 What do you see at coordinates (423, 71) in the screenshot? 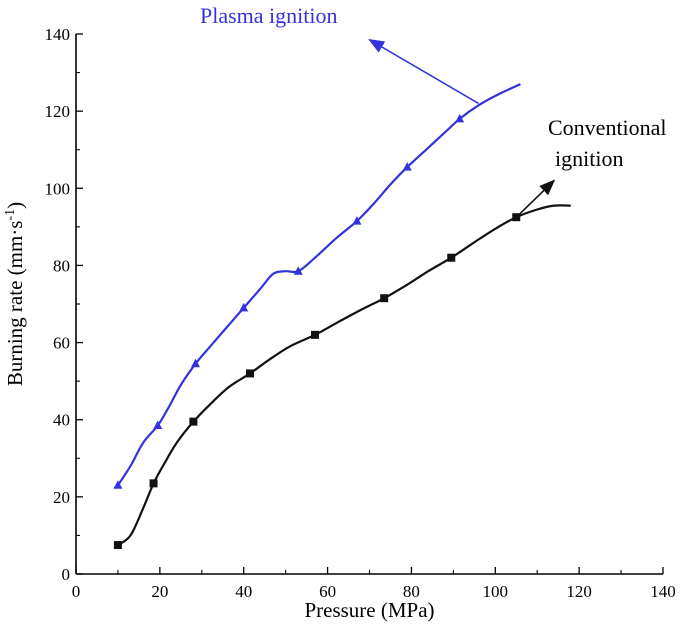
I see `plasma-ignition-annotation-arrow` at bounding box center [423, 71].